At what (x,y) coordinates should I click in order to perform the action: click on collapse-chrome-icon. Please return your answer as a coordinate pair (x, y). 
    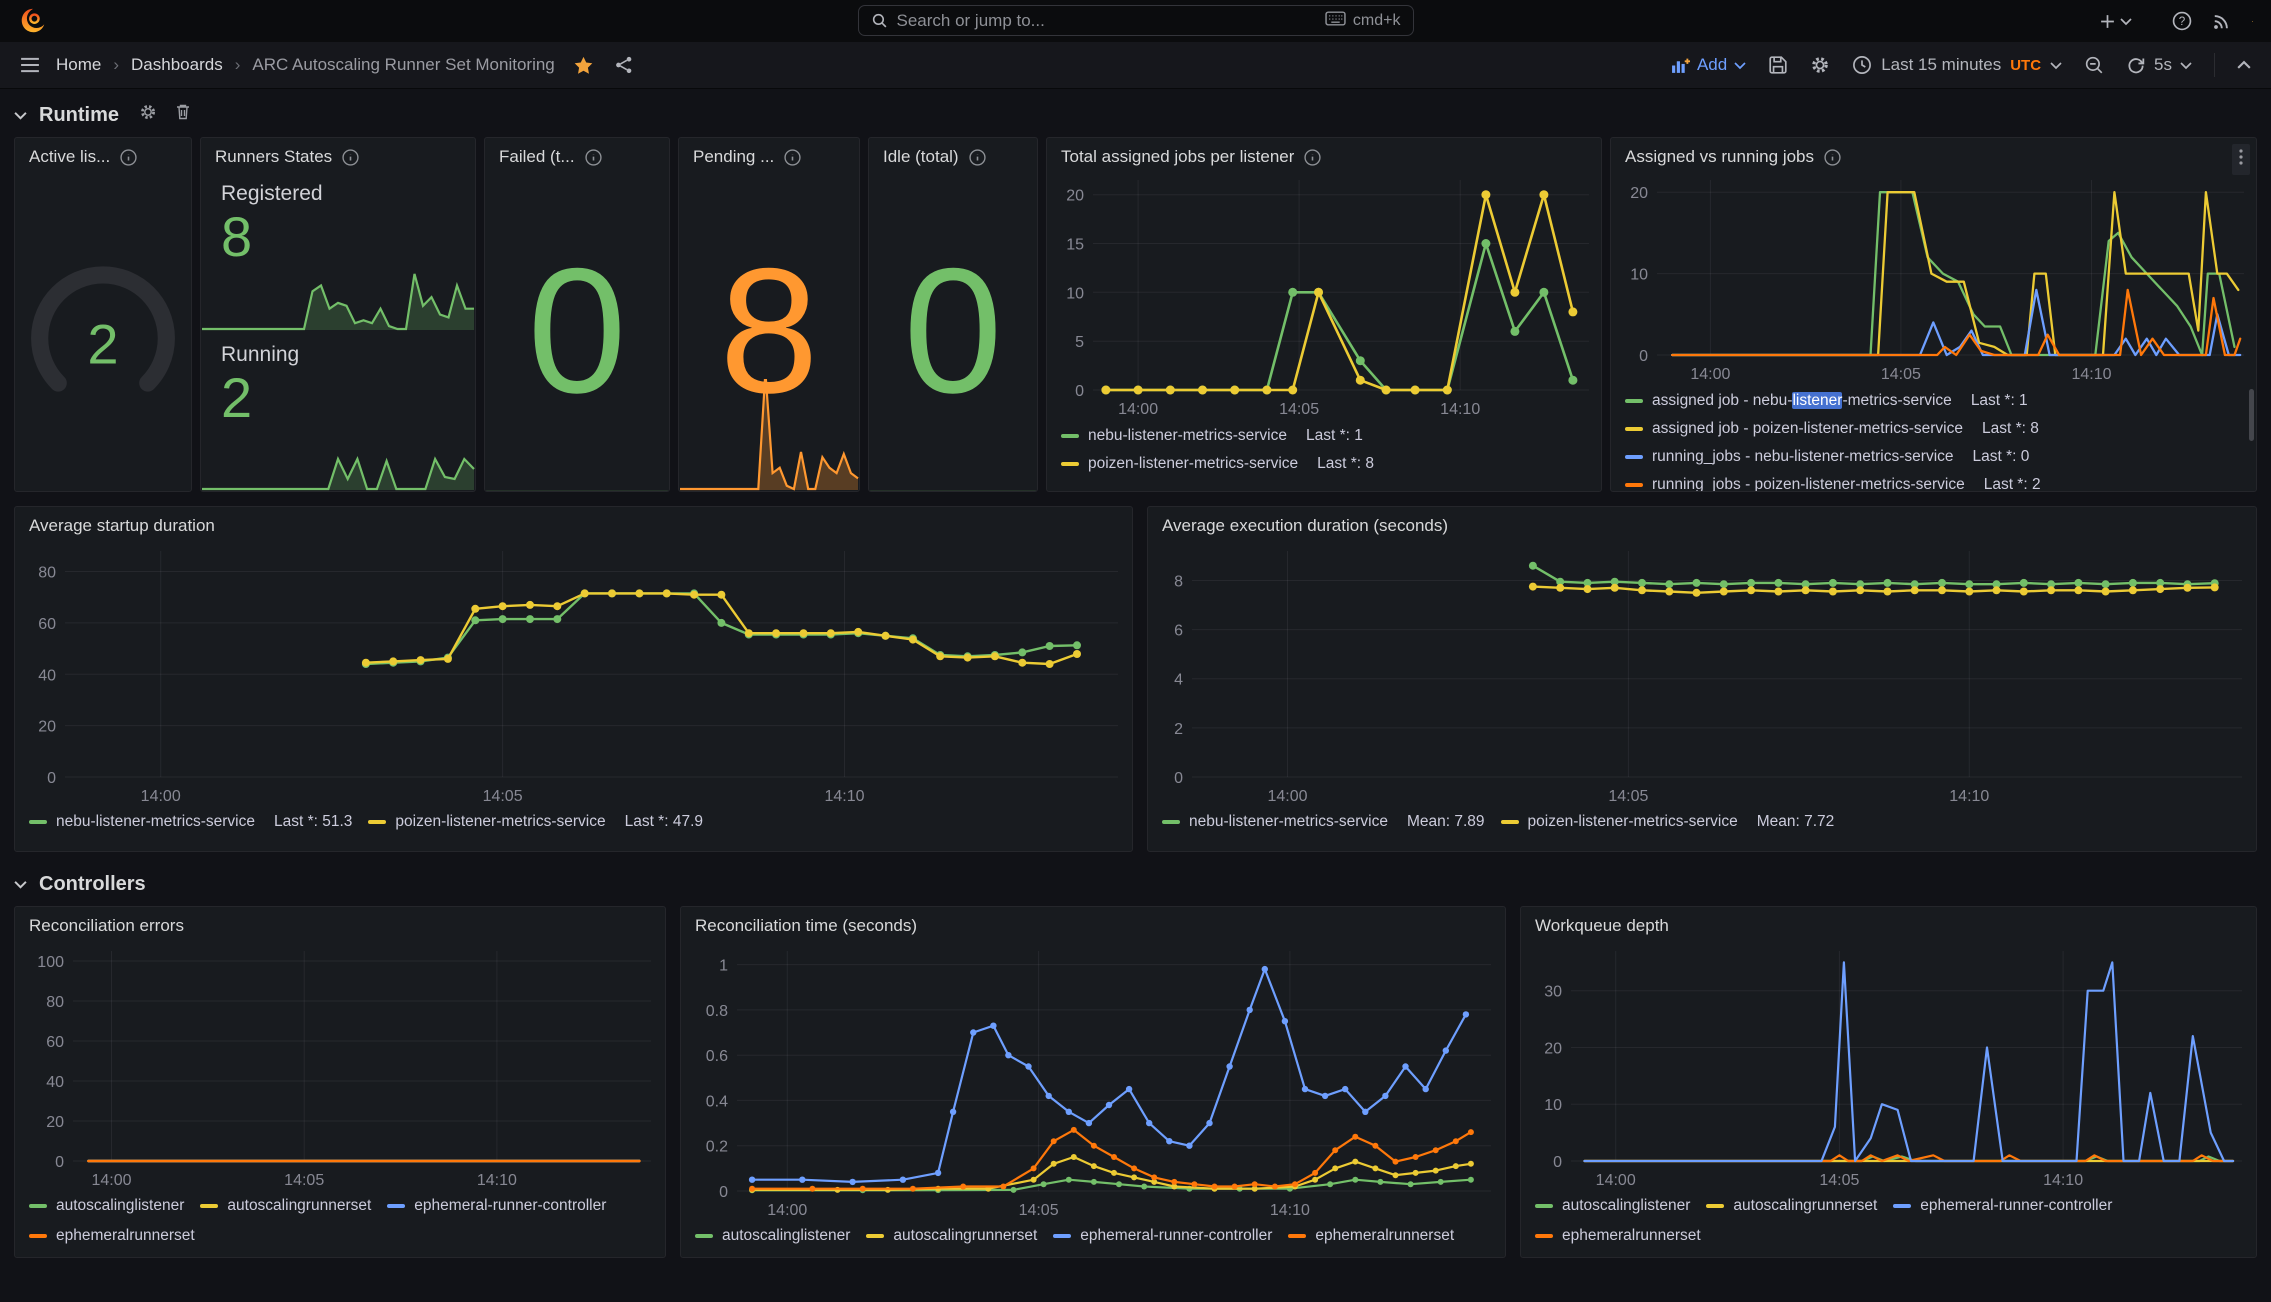
    Looking at the image, I should click on (2244, 65).